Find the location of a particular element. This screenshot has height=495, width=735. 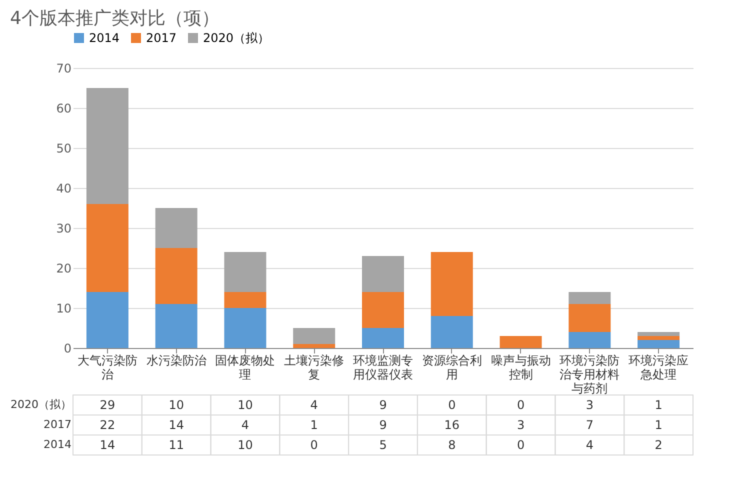

data-label: 7 is located at coordinates (590, 425).